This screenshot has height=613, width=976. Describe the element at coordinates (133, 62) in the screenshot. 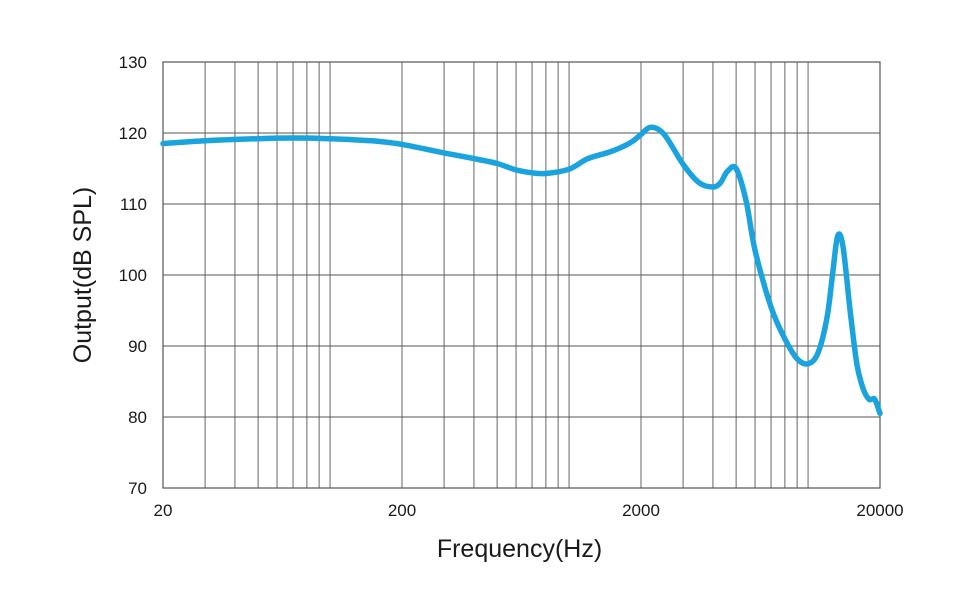

I see `y-tick-label-6: 130` at that location.